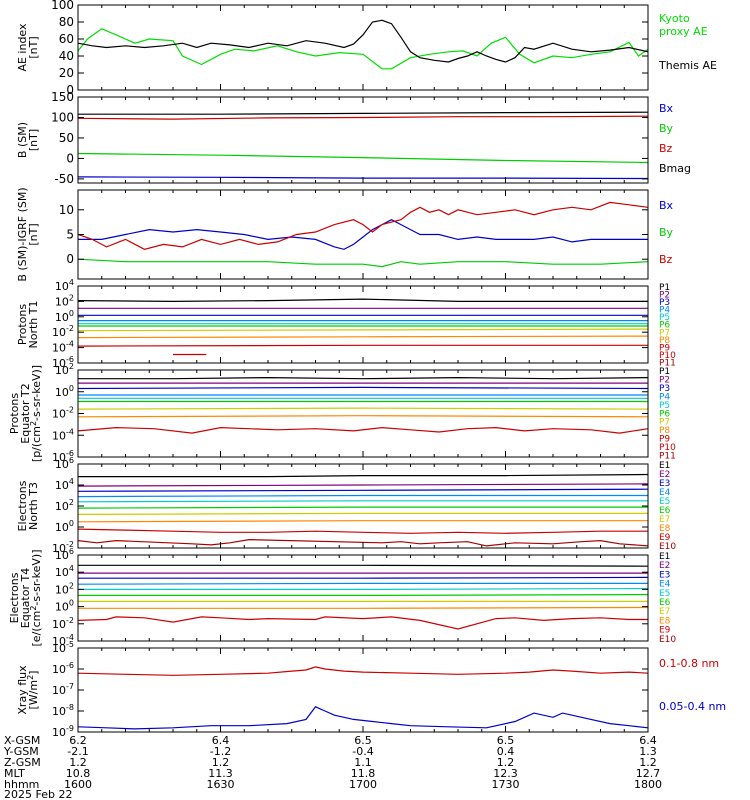 Image resolution: width=750 pixels, height=800 pixels. Describe the element at coordinates (64, 179) in the screenshot. I see `y-tick-label: -50` at that location.